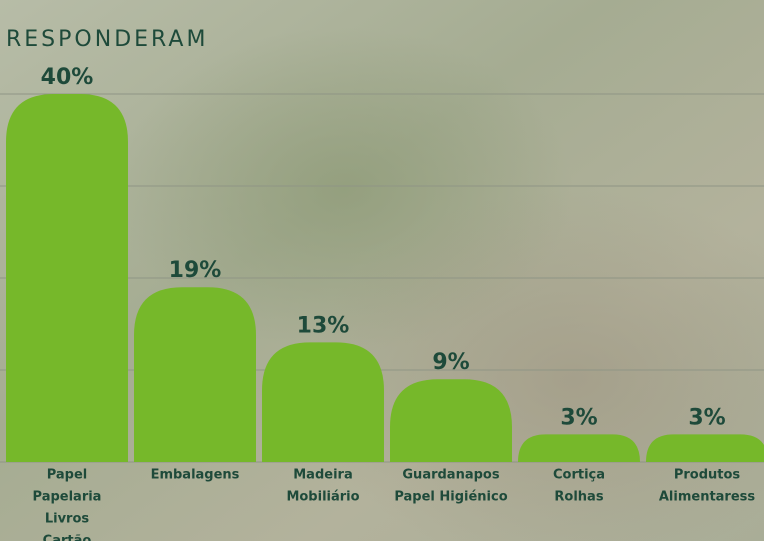 The width and height of the screenshot is (764, 541). What do you see at coordinates (322, 497) in the screenshot?
I see `x-tick-label: Mobiliário` at bounding box center [322, 497].